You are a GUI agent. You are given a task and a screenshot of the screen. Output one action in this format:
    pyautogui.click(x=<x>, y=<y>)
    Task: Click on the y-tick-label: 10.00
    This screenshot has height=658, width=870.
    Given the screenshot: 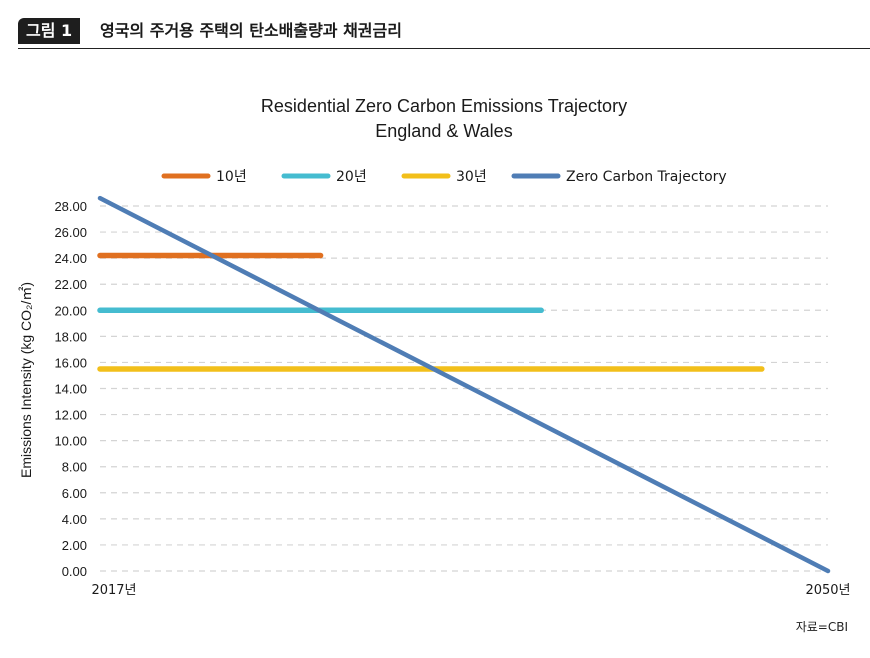 What is the action you would take?
    pyautogui.click(x=70, y=441)
    